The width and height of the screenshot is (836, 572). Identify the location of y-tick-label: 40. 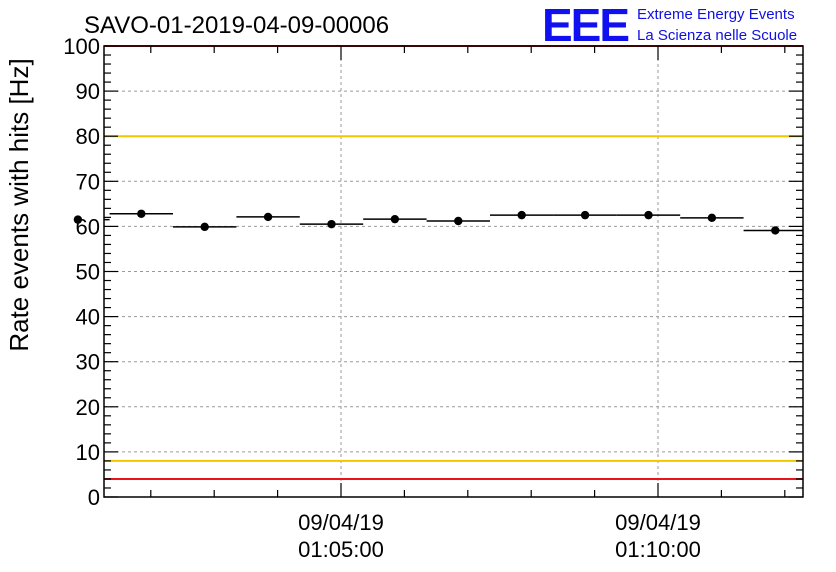
(88, 317).